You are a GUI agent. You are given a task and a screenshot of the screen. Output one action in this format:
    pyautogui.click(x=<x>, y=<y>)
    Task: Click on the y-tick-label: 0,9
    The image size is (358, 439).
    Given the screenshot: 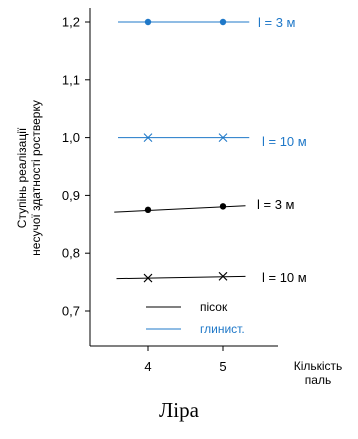 What is the action you would take?
    pyautogui.click(x=71, y=195)
    